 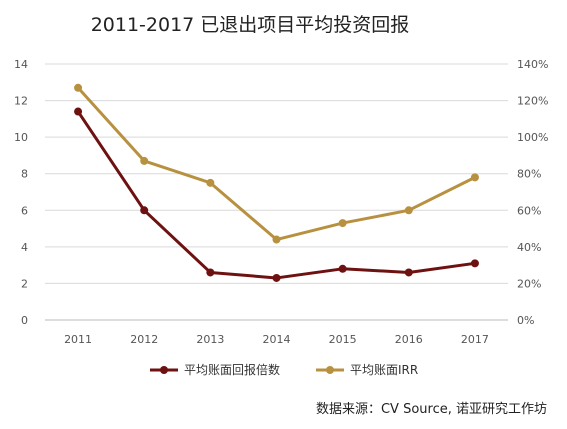 What do you see at coordinates (529, 210) in the screenshot?
I see `y-right-tick-label: 60%` at bounding box center [529, 210].